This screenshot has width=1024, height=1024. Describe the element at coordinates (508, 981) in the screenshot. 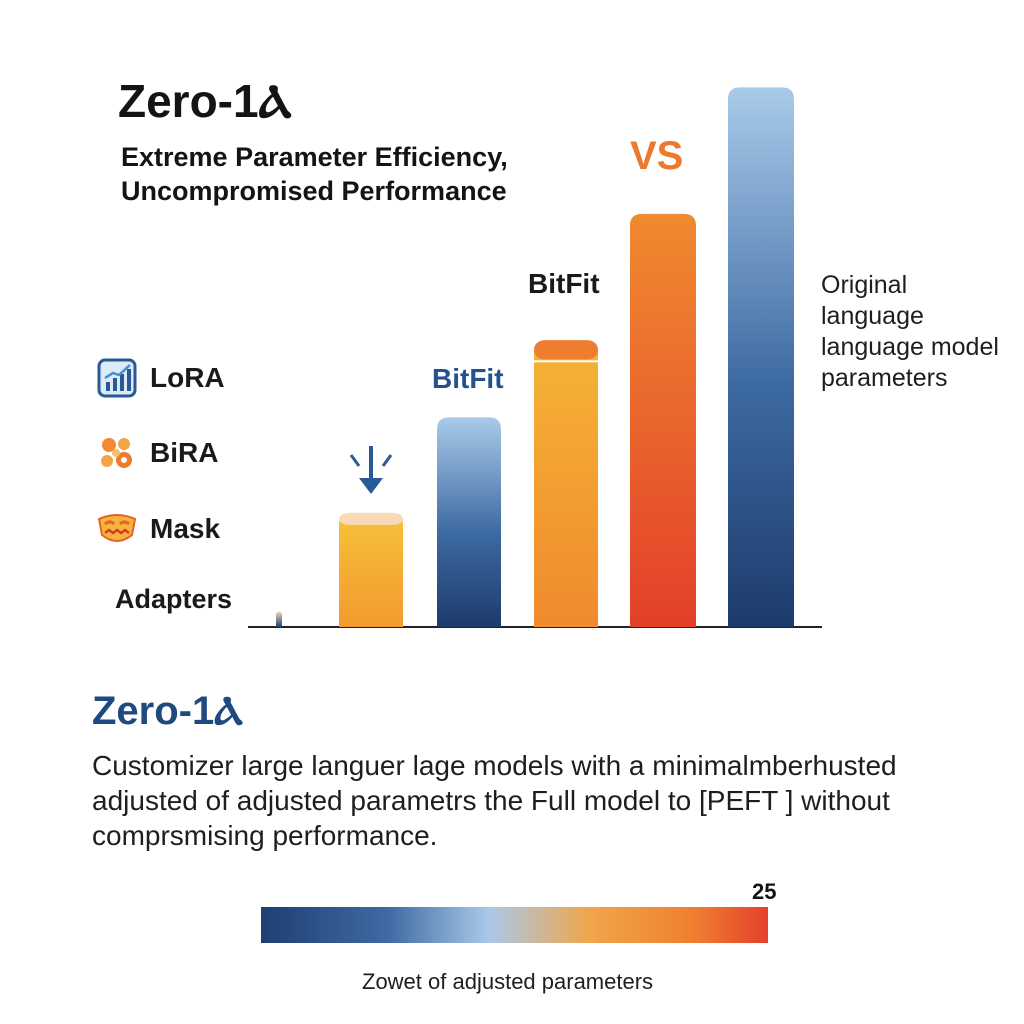

I see `scale-caption: Zowet of adjusted parameters` at that location.